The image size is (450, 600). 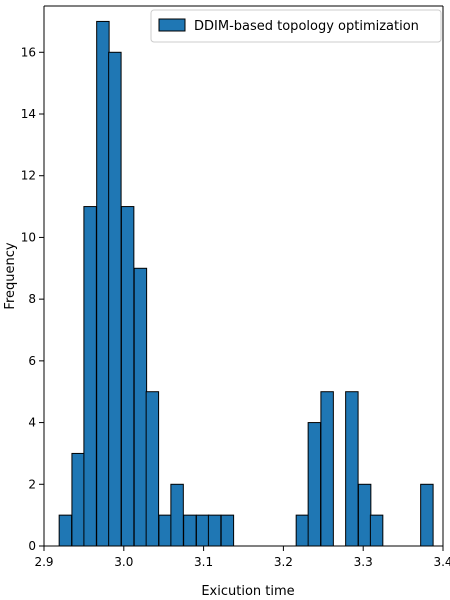 I want to click on x-tick-label: 3.4, so click(x=441, y=562).